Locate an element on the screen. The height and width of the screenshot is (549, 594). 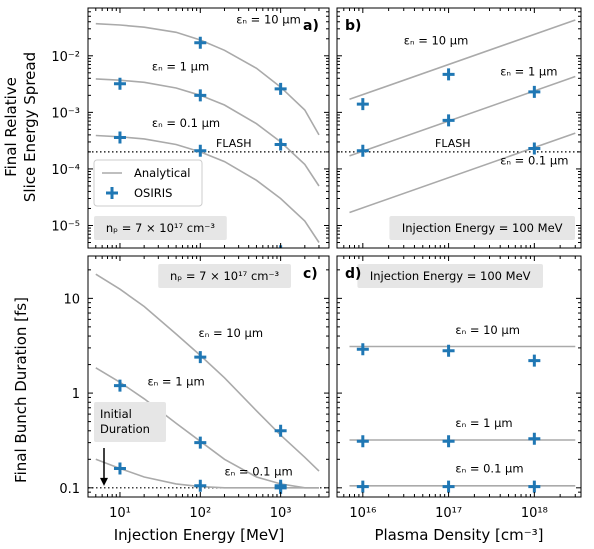
legend-label-osiris: OSIRIS is located at coordinates (153, 193).